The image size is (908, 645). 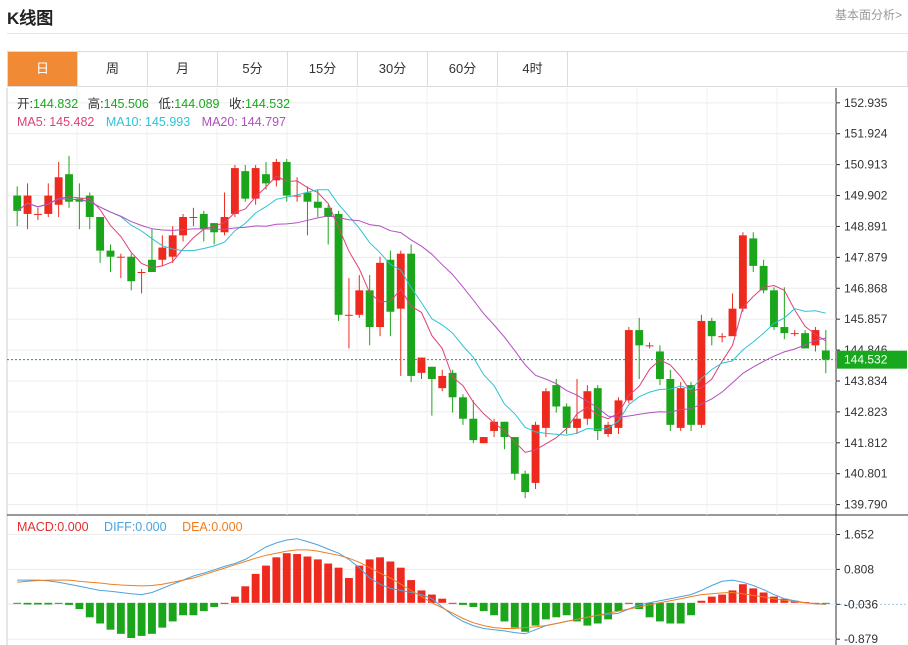 What do you see at coordinates (857, 586) in the screenshot?
I see `macd-axis-ticks: 1.652 0.808 -0.036 -0.879` at bounding box center [857, 586].